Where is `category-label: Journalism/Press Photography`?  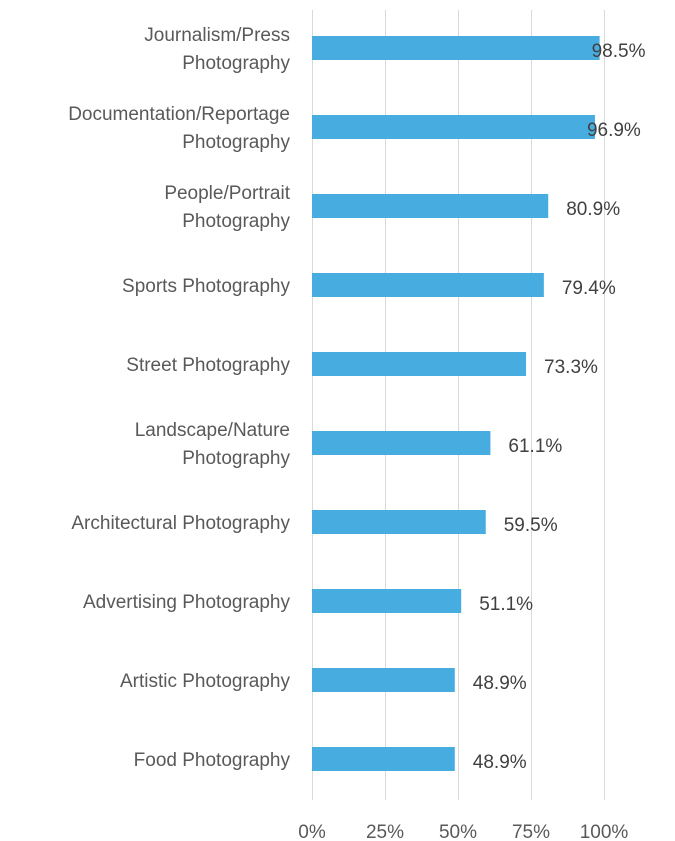 category-label: Journalism/Press Photography is located at coordinates (217, 49).